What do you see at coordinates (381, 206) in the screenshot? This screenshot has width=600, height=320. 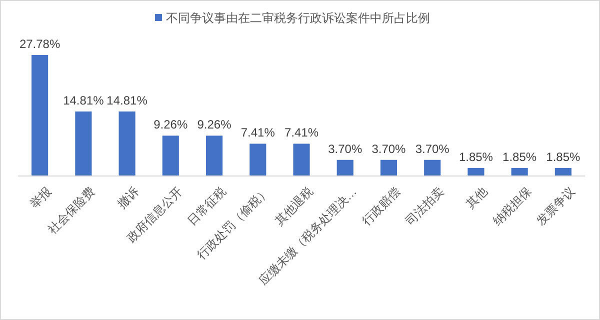 I see `x-tick-label: 行政赔偿` at bounding box center [381, 206].